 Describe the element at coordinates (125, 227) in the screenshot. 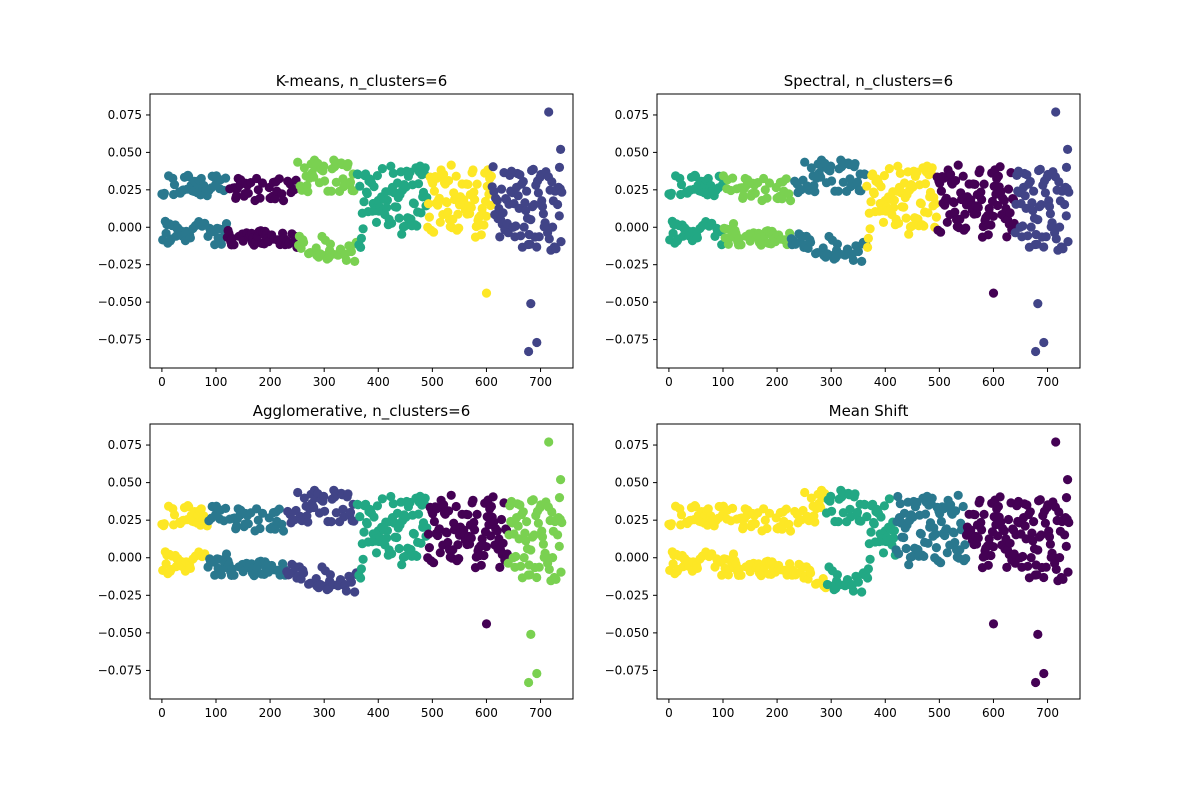

I see `y-tick-label: 0.000` at that location.